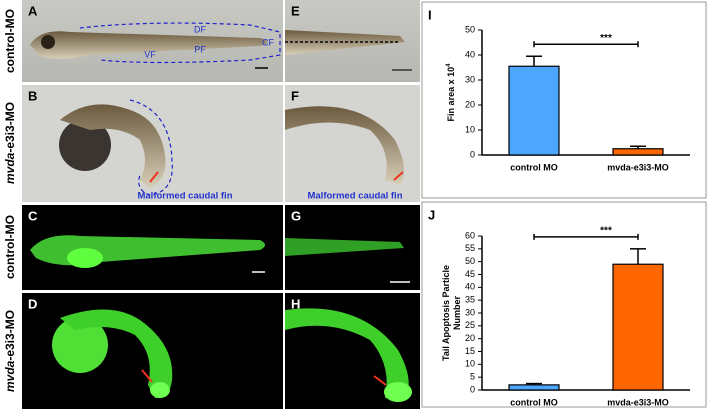 This screenshot has width=708, height=414. Describe the element at coordinates (470, 274) in the screenshot. I see `y-tick-label: 45` at that location.